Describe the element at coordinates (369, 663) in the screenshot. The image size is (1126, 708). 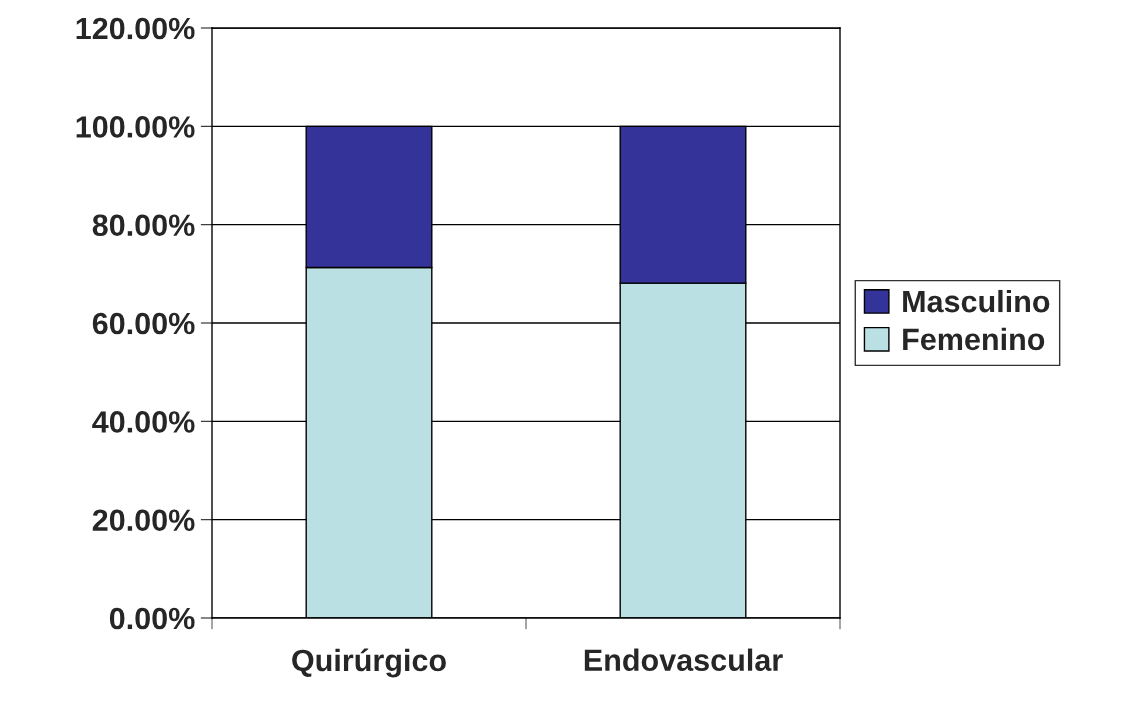
I see `x-tick-label: Quirúrgico` at that location.